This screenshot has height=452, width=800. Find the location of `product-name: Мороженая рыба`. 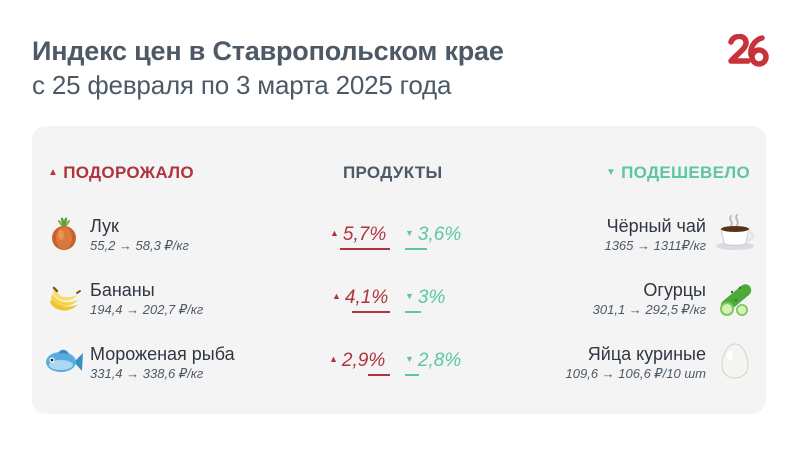

product-name: Мороженая рыба is located at coordinates (162, 354).